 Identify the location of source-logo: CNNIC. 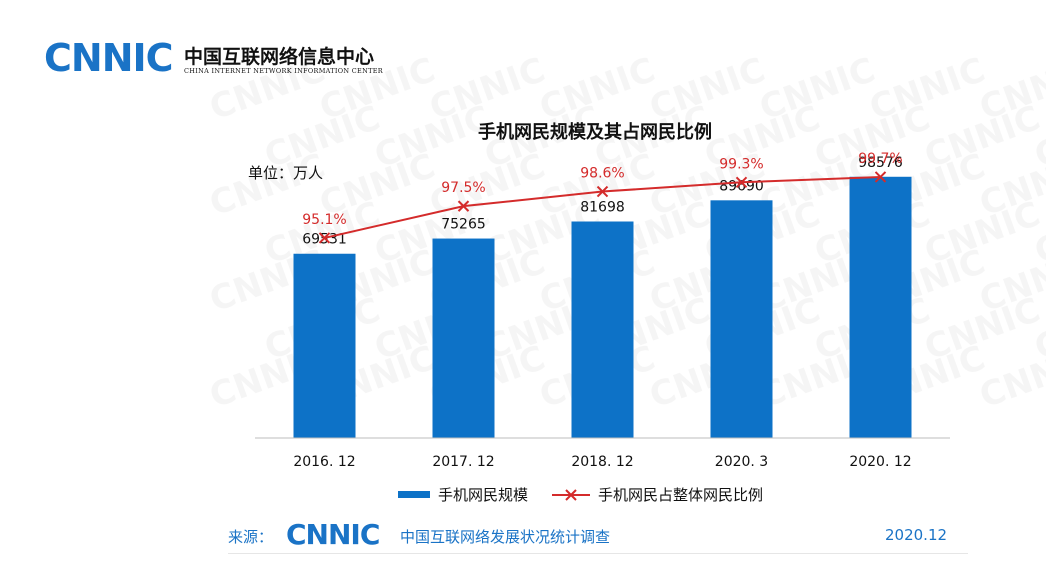
(333, 534).